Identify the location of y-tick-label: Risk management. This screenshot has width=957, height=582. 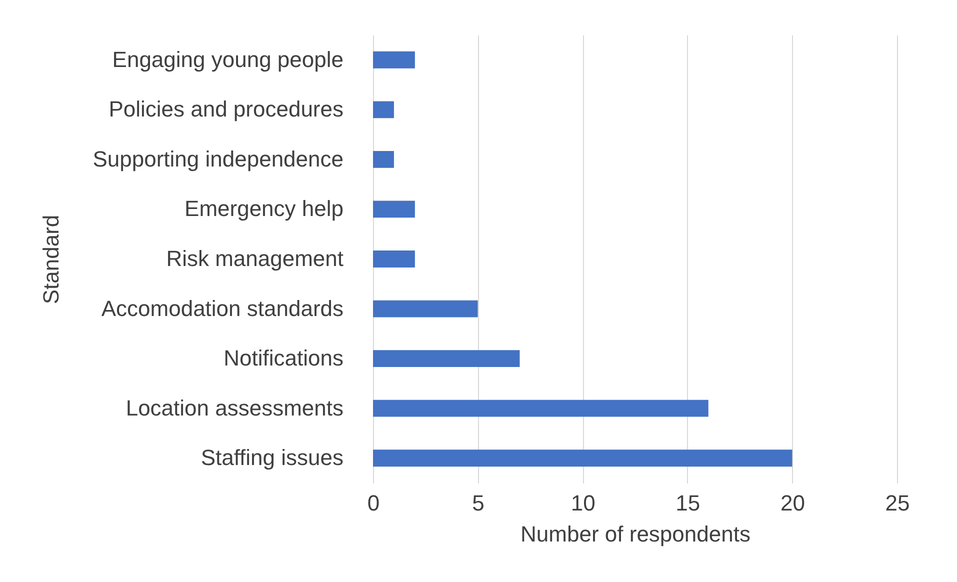
(255, 258).